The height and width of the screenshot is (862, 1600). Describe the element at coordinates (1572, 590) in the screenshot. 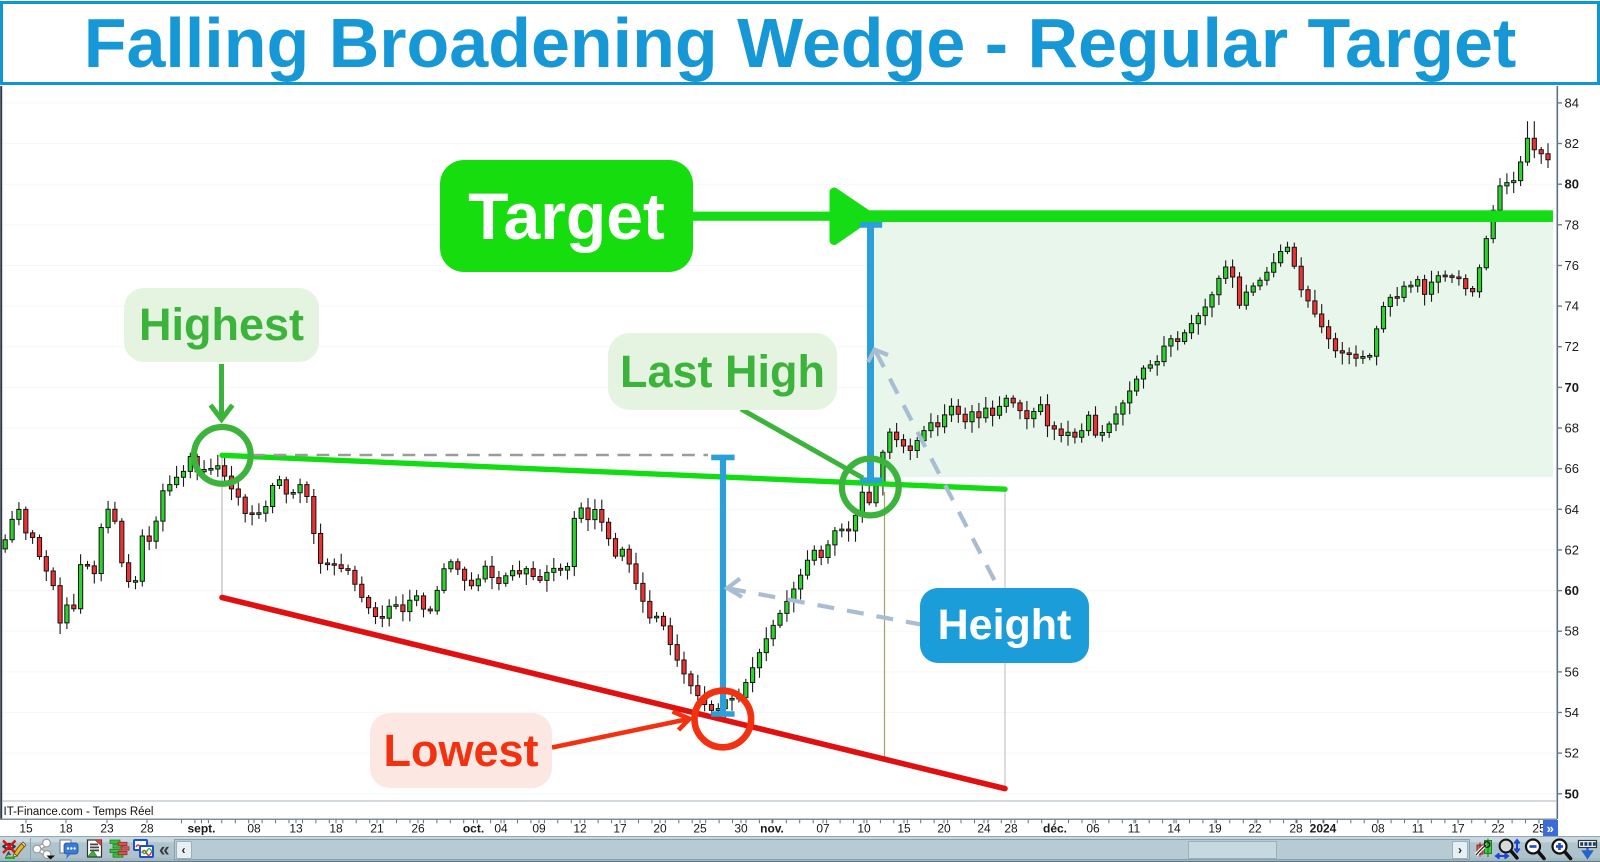

I see `svg-text: 60` at that location.